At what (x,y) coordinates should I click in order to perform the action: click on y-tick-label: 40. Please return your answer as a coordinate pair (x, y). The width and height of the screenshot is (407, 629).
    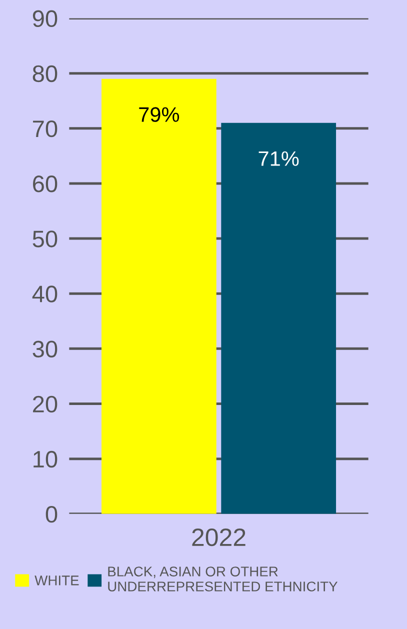
    Looking at the image, I should click on (45, 294).